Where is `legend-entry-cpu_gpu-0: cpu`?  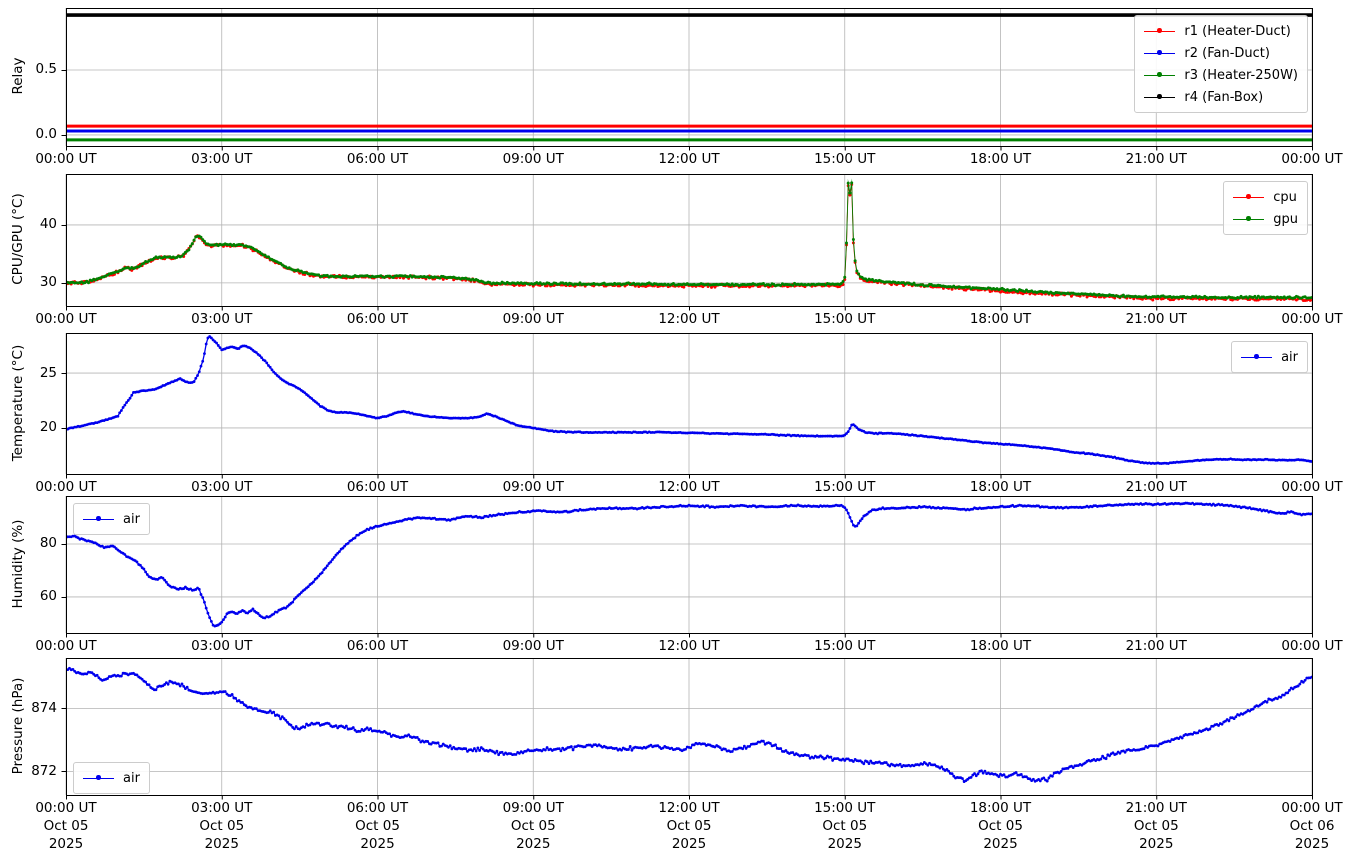
legend-entry-cpu_gpu-0: cpu is located at coordinates (1265, 197).